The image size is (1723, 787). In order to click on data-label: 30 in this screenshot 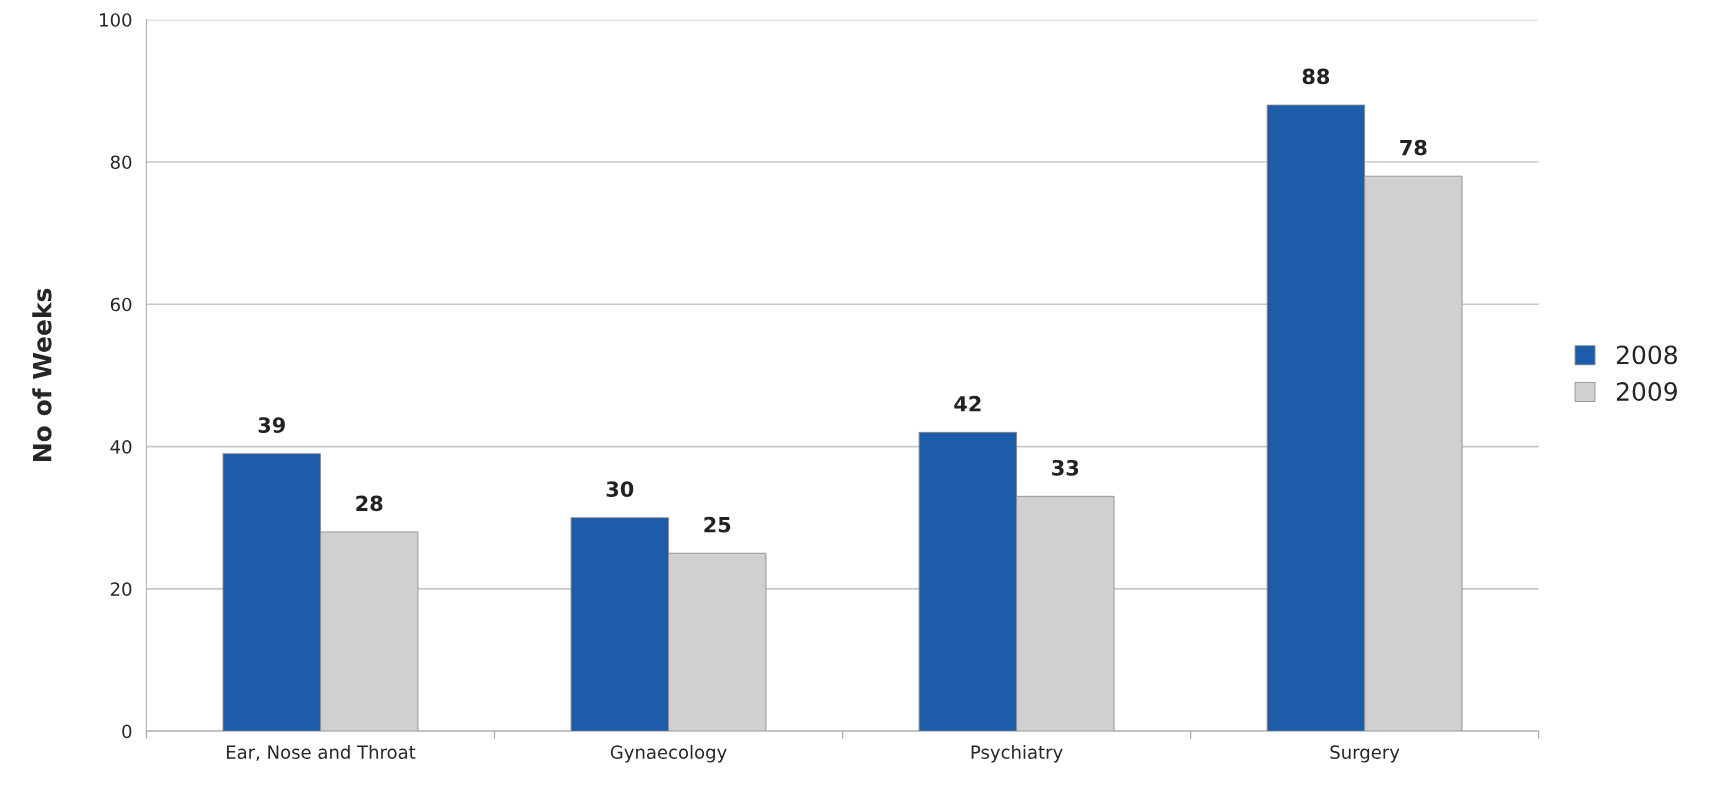, I will do `click(620, 489)`.